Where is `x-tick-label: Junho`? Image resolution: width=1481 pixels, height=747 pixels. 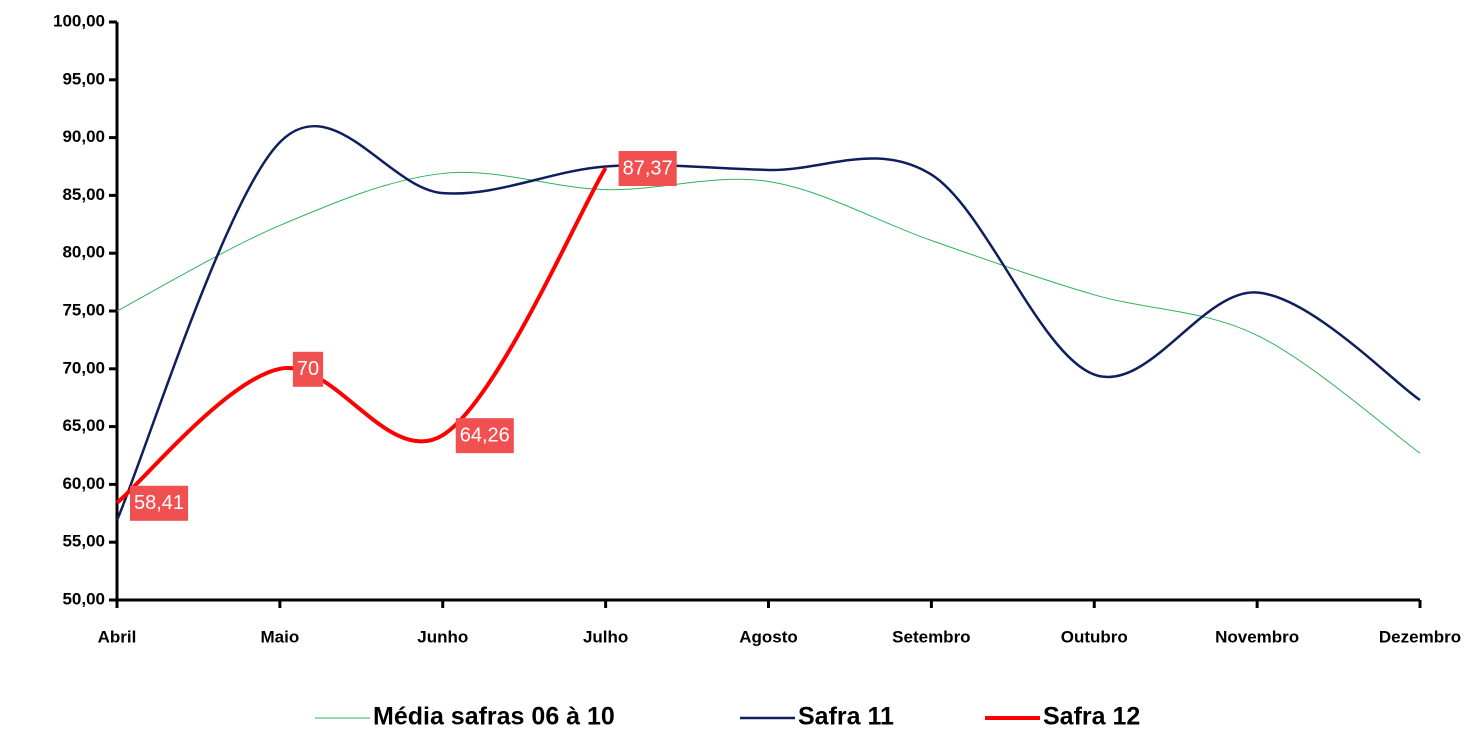
x-tick-label: Junho is located at coordinates (442, 636).